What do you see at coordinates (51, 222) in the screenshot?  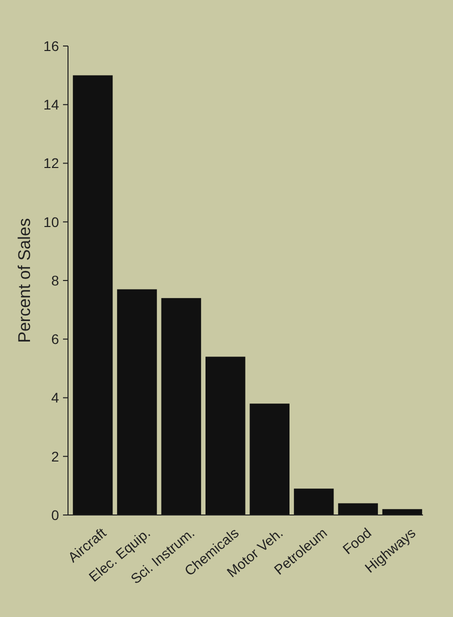 I see `y-tick-label: 10` at bounding box center [51, 222].